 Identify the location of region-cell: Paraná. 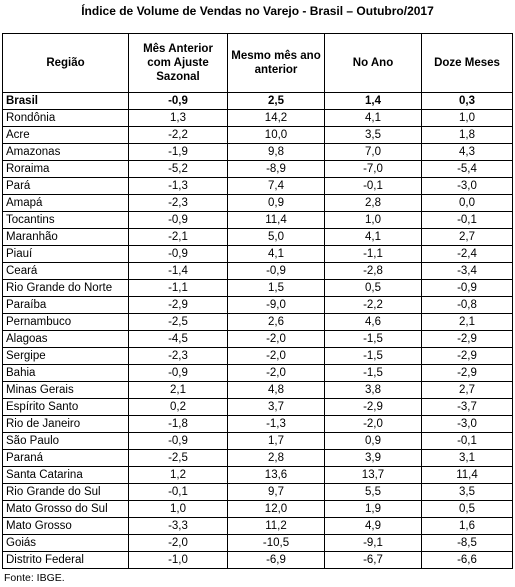
(65, 458).